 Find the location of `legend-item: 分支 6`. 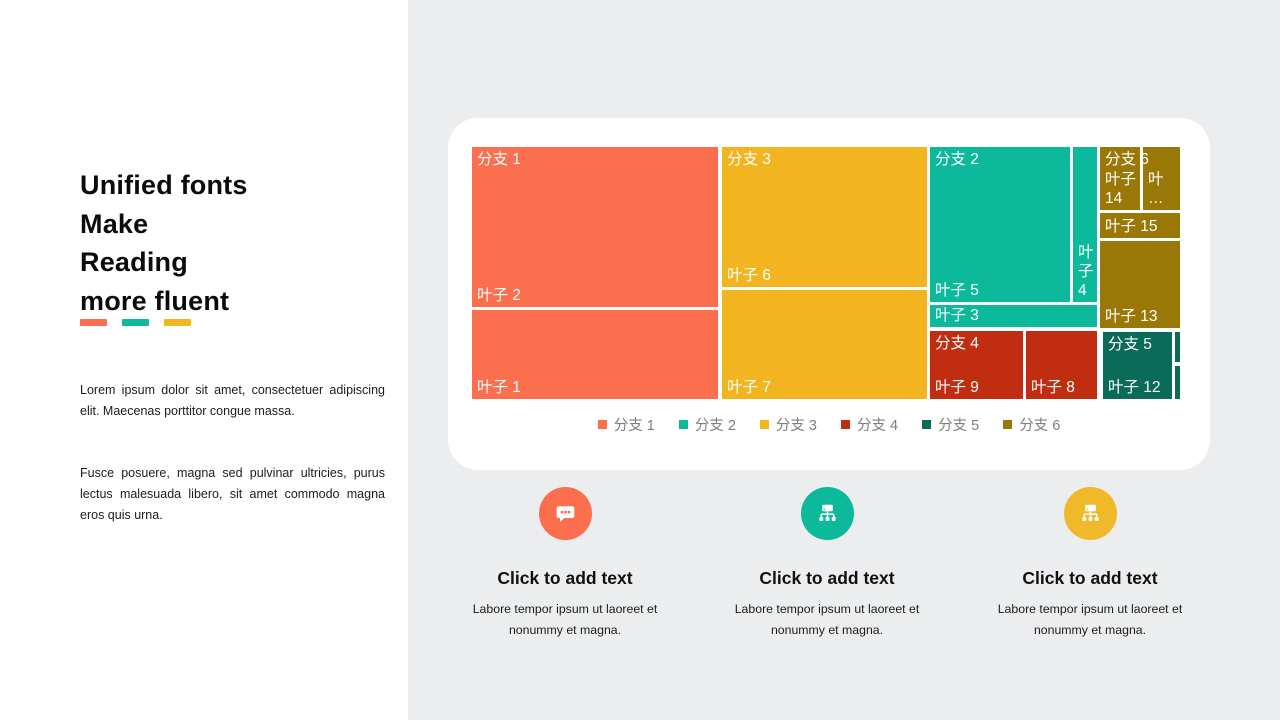

legend-item: 分支 6 is located at coordinates (1031, 424).